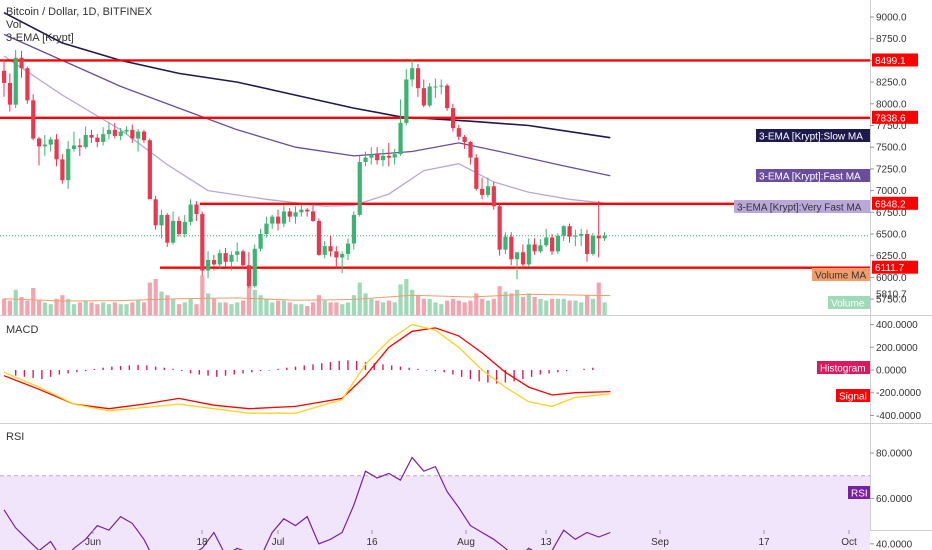 This screenshot has width=932, height=550. What do you see at coordinates (891, 169) in the screenshot?
I see `y-tick-label: 7250.0` at bounding box center [891, 169].